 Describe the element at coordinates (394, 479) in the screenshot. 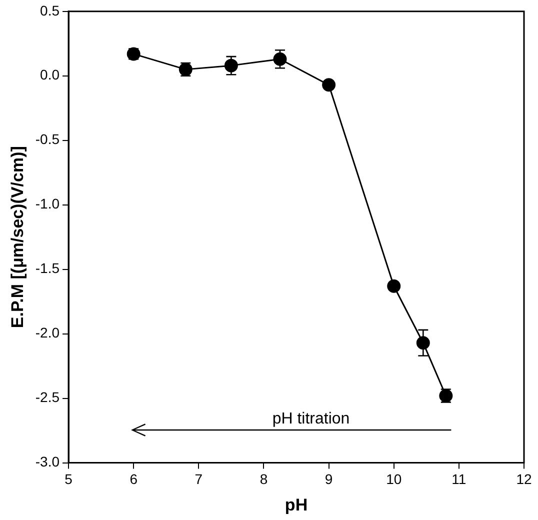

I see `x-tick-label: 10` at that location.